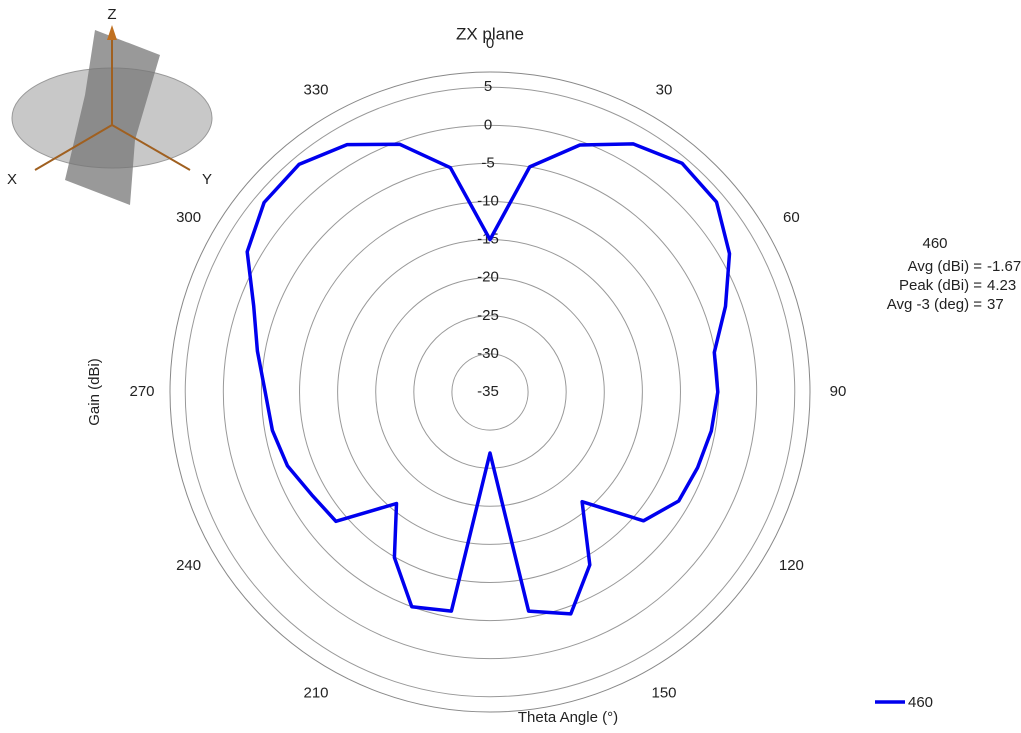  What do you see at coordinates (94, 392) in the screenshot?
I see `r-axis-label: Gain (dBi)` at bounding box center [94, 392].